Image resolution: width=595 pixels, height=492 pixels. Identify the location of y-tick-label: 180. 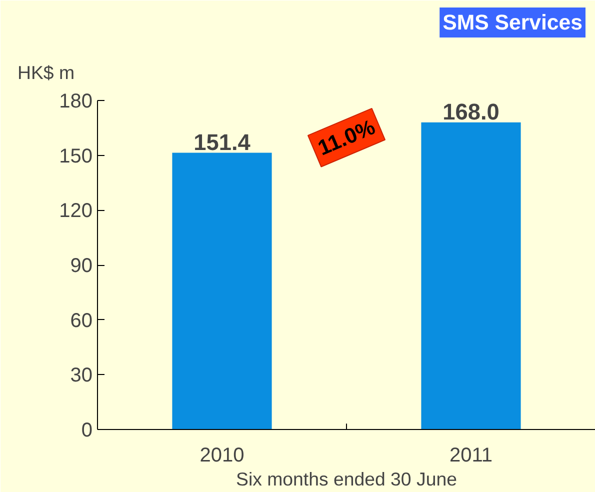
(76, 101).